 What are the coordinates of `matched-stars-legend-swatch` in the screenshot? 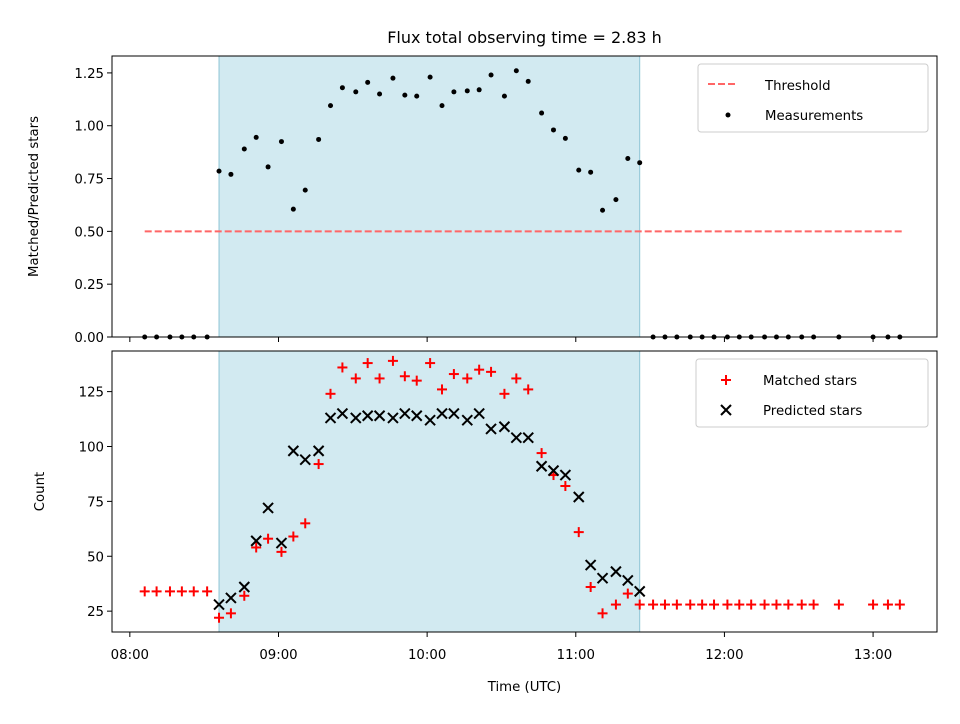 It's located at (726, 380).